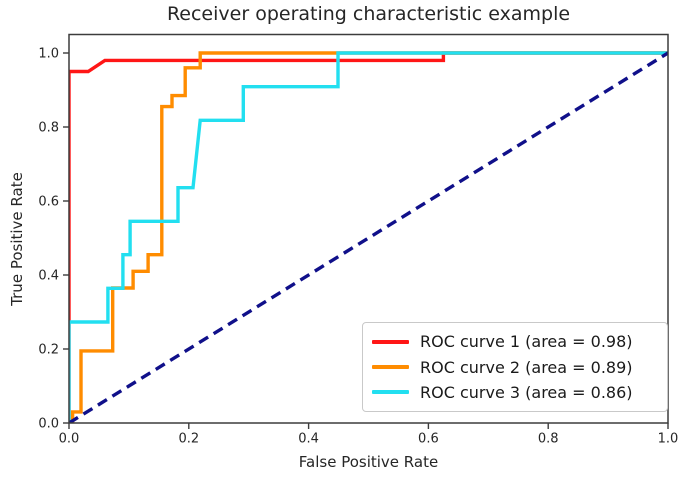 This screenshot has width=685, height=478. I want to click on legend-item: ROC curve 3 (area = 0.86), so click(515, 392).